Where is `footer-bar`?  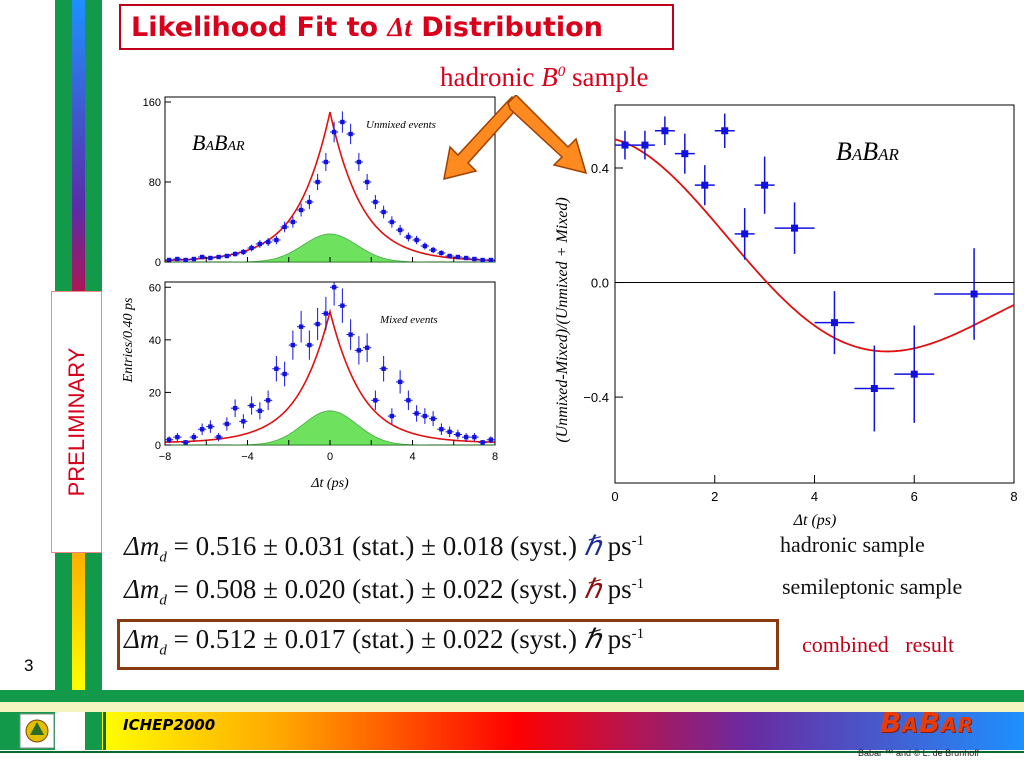 footer-bar is located at coordinates (512, 729).